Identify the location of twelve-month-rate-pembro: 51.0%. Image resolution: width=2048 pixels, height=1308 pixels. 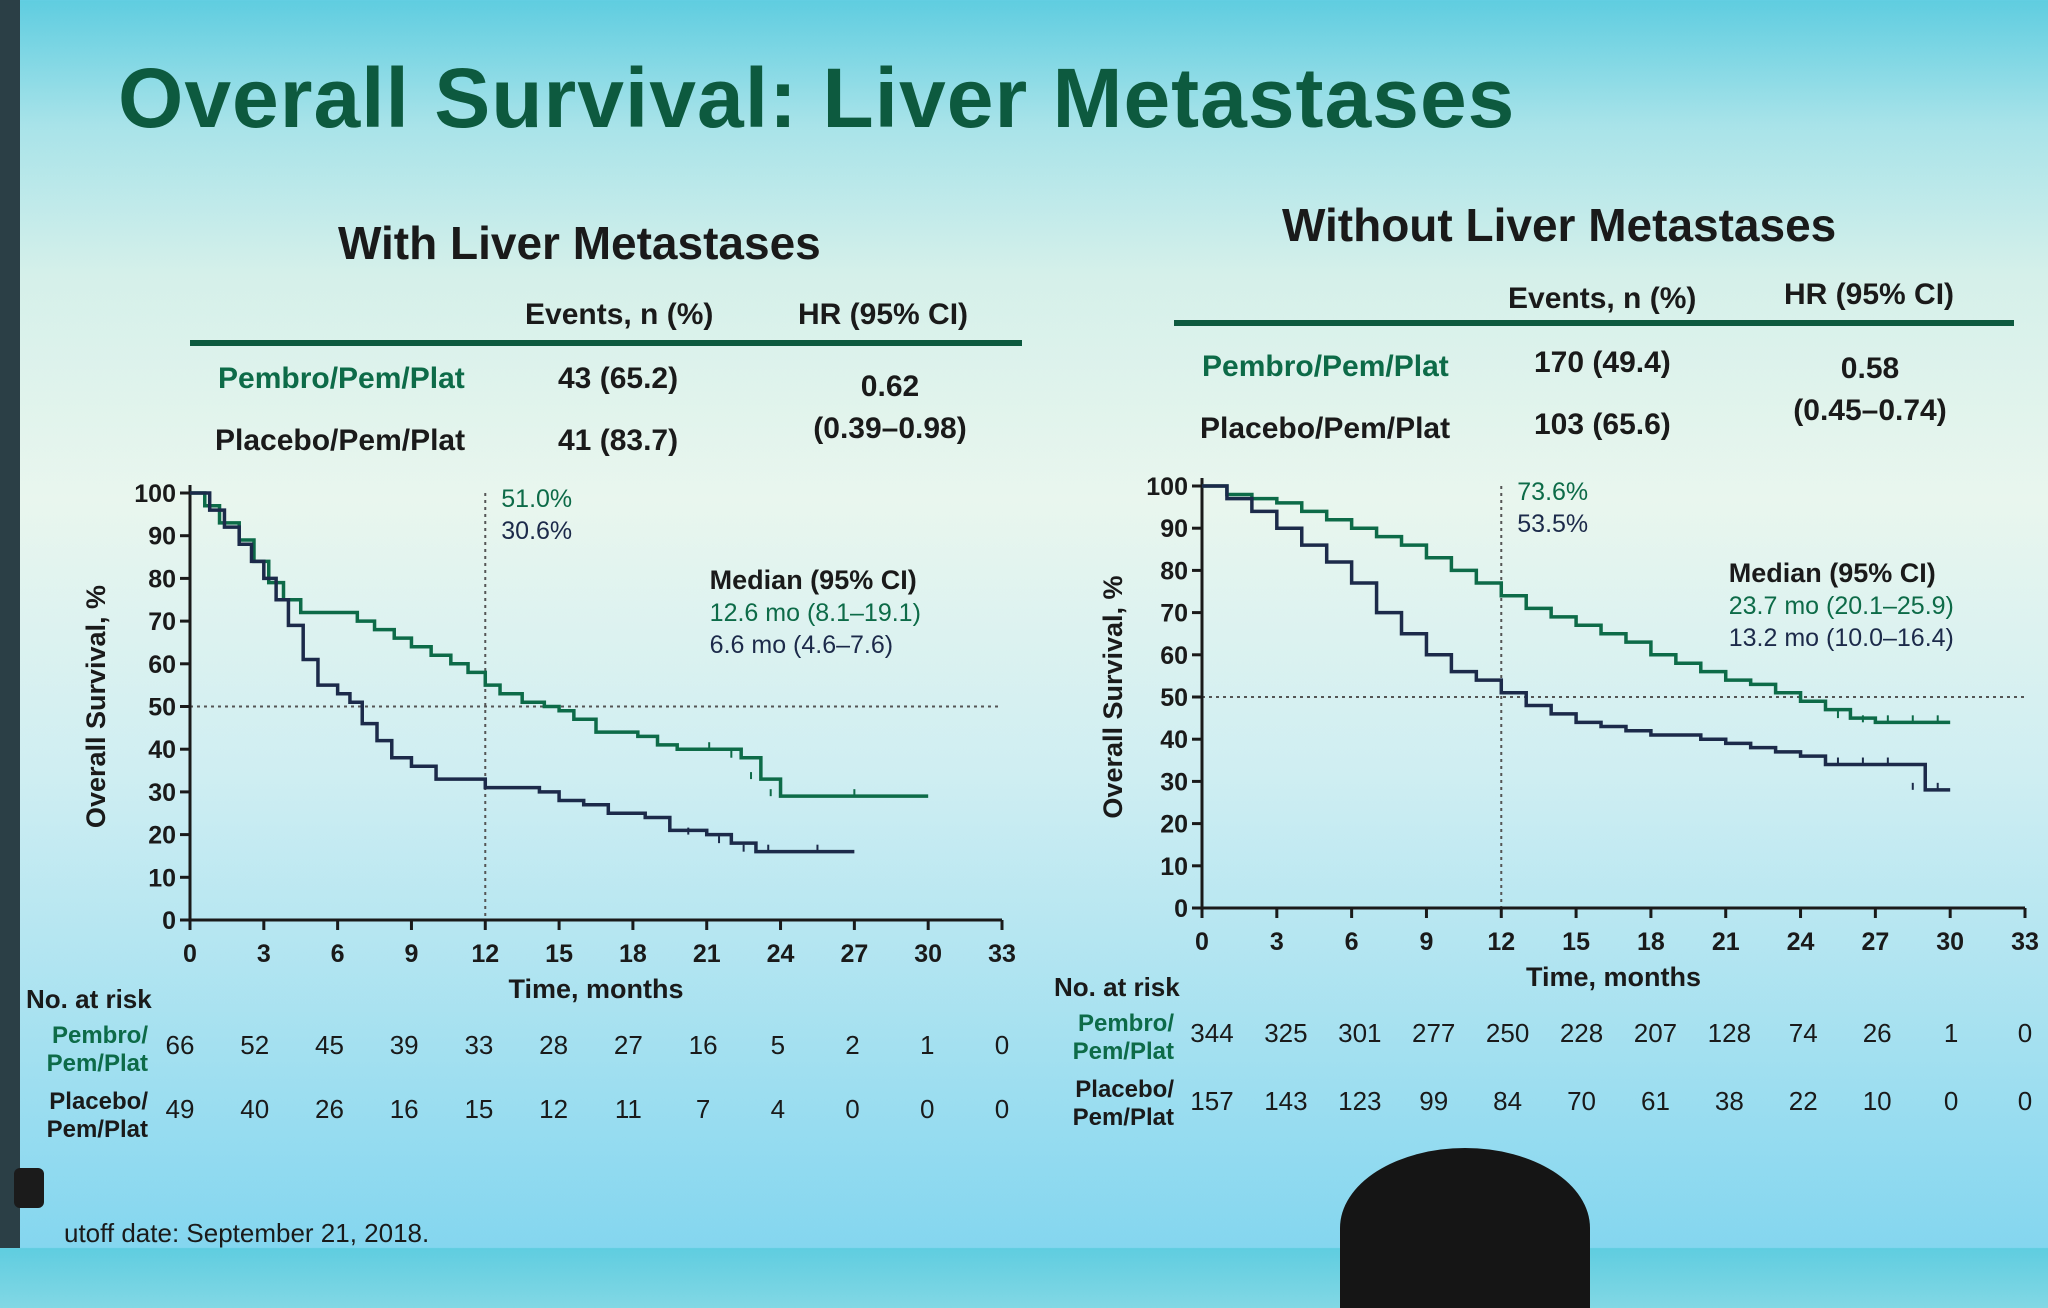
(536, 499).